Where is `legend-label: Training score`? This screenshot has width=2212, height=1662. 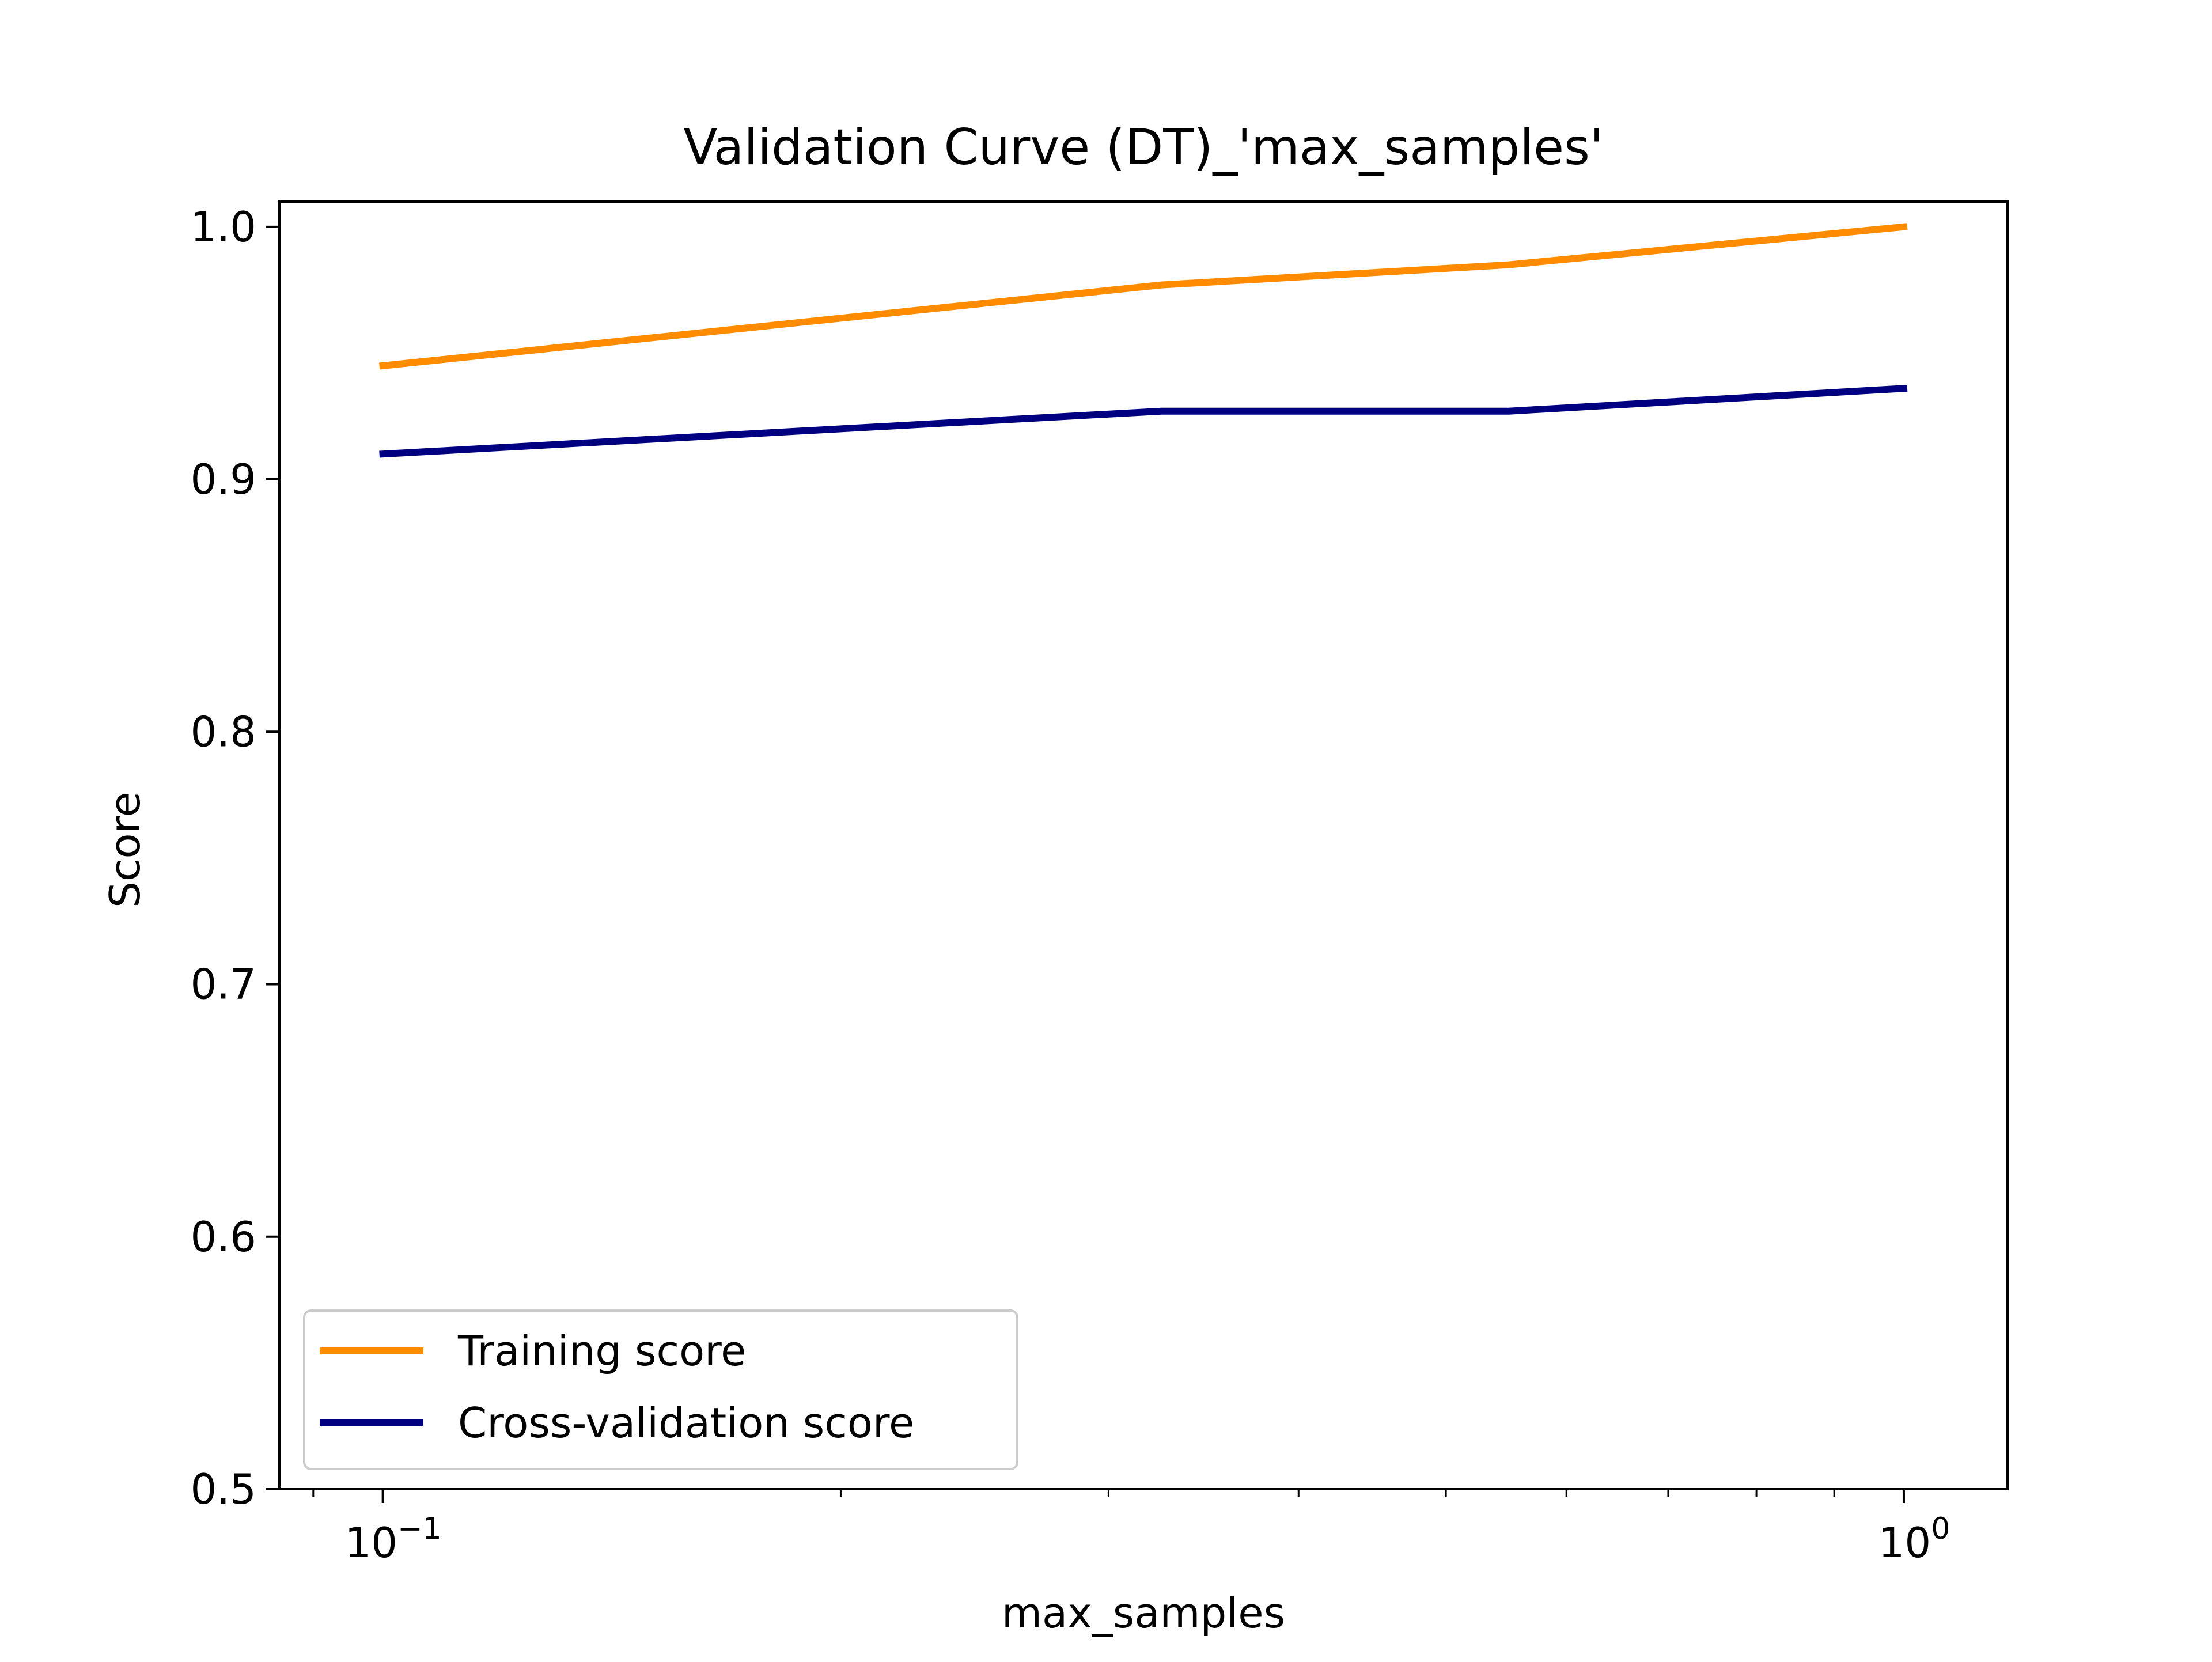
legend-label: Training score is located at coordinates (601, 1351).